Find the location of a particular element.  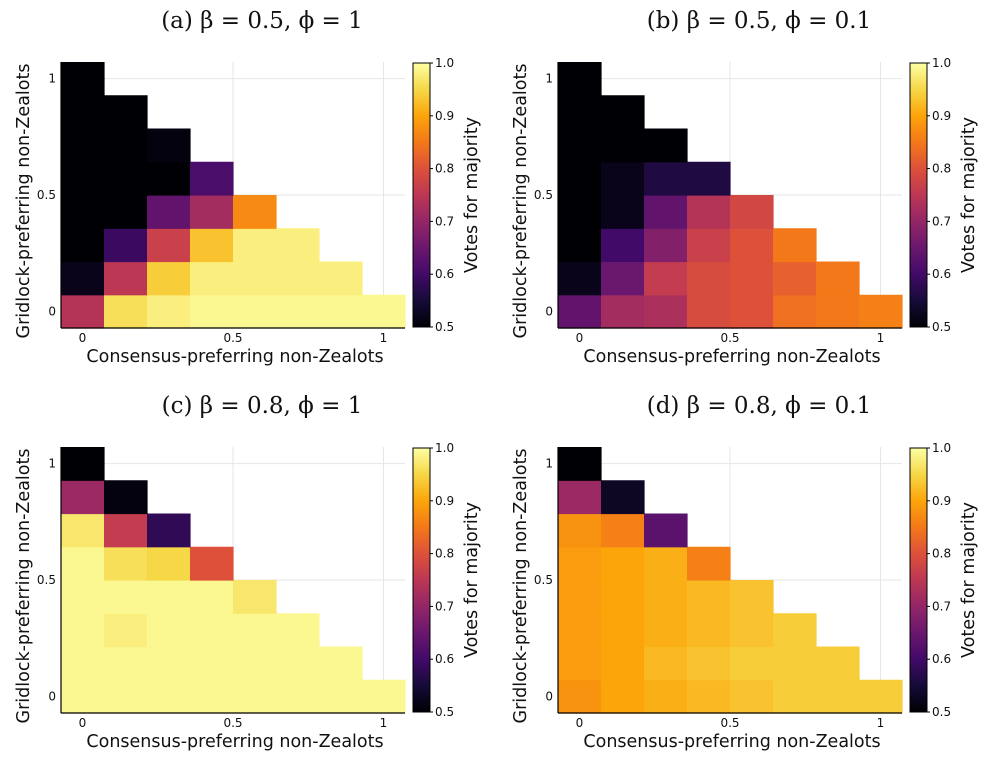

panel-title: (c) β = 0.8, ϕ = 1 is located at coordinates (262, 406).